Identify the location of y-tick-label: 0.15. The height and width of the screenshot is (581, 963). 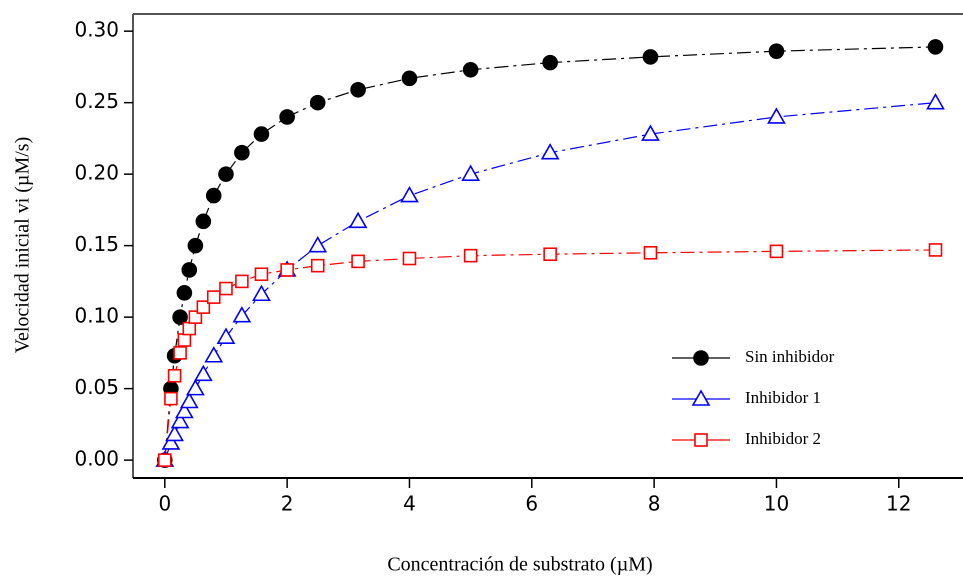
(96, 244).